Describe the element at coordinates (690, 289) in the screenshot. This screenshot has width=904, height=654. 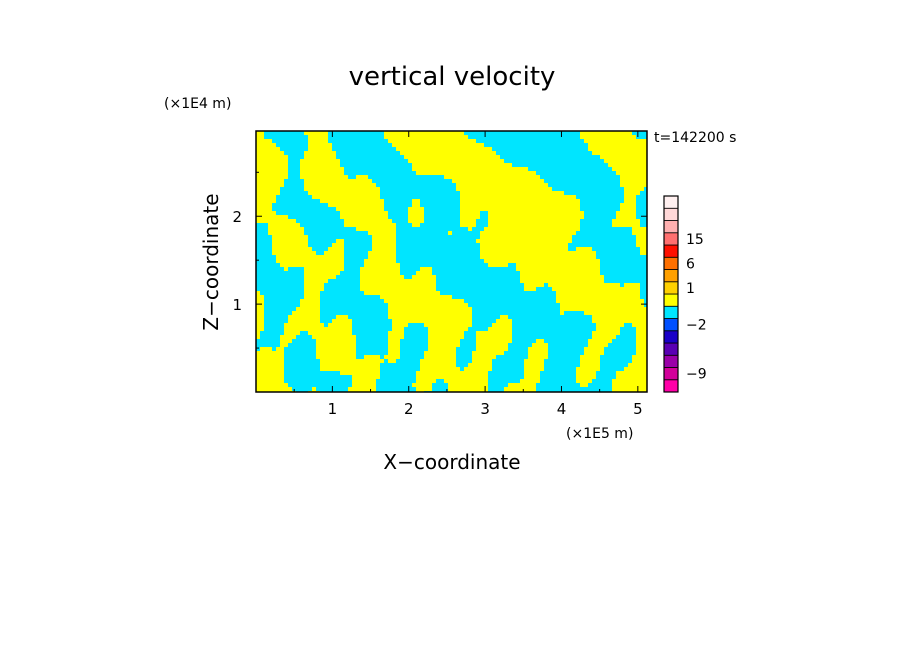
I see `colorbar-tick-label: 1` at that location.